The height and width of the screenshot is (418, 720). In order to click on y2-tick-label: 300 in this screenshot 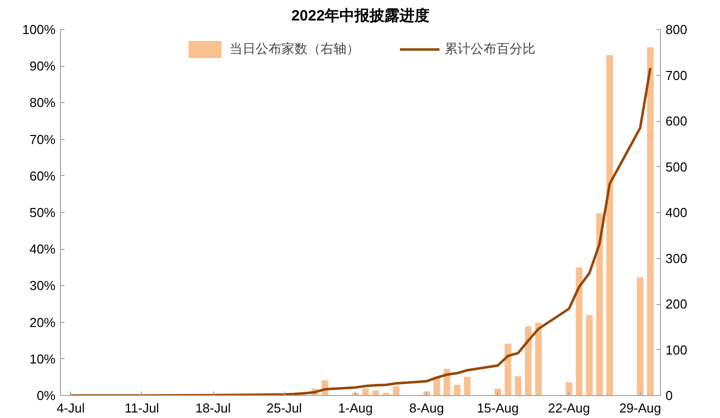, I will do `click(677, 258)`.